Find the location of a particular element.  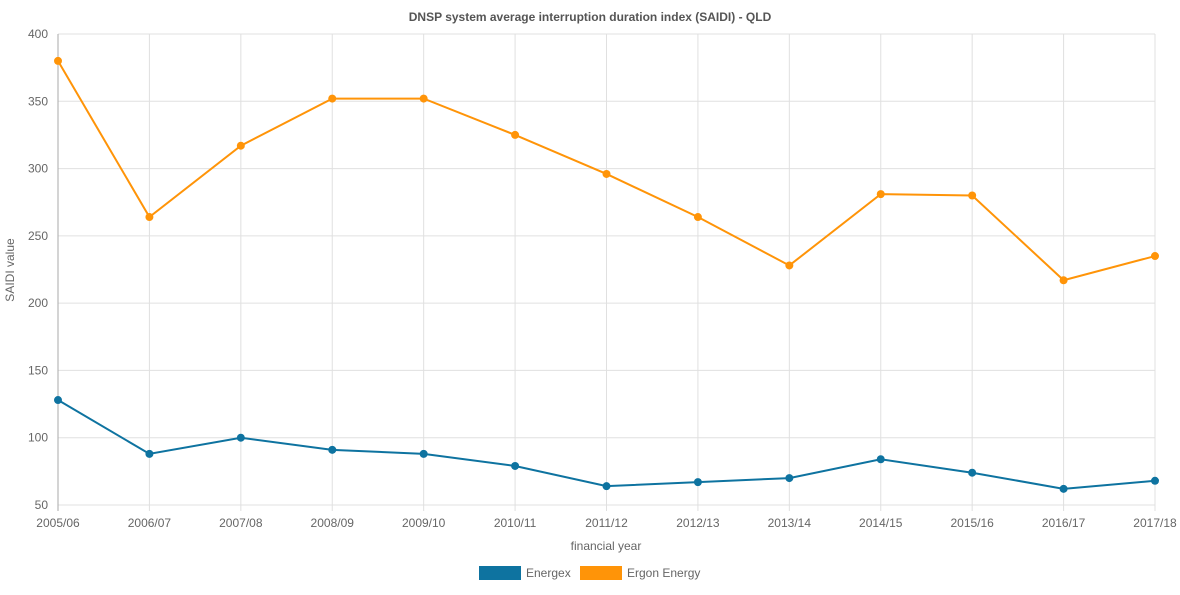

legend-item: Ergon Energy is located at coordinates (640, 573).